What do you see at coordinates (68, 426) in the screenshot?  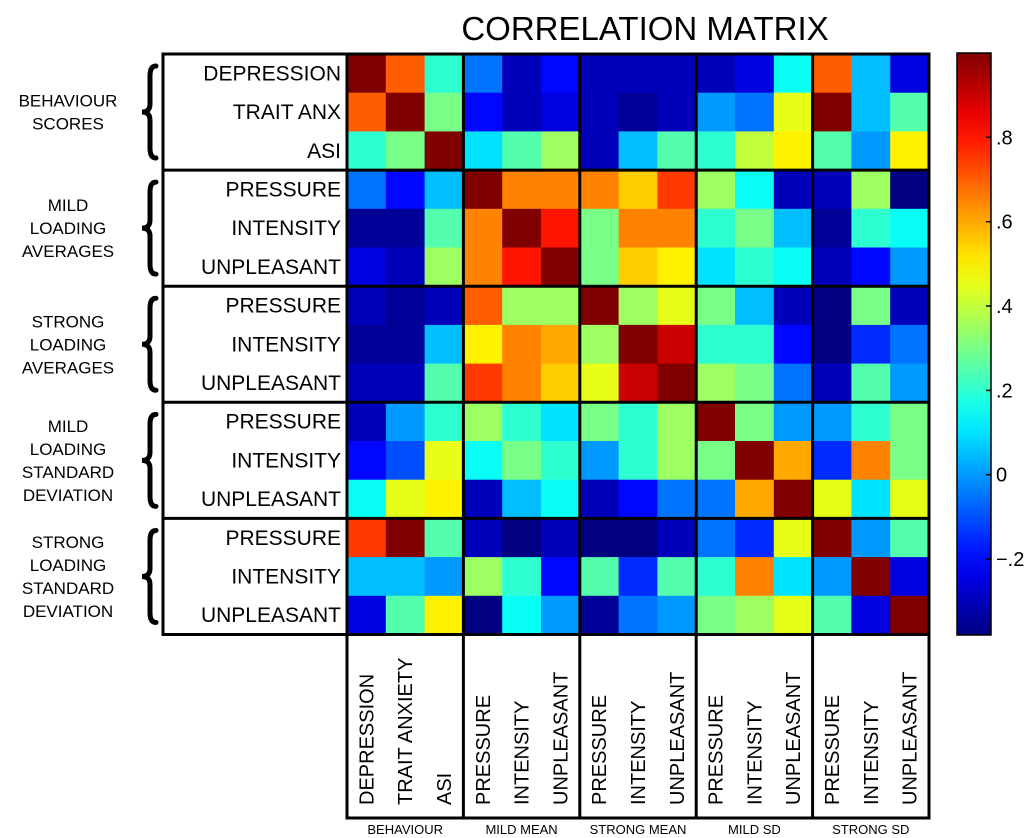 I see `row-group-label: MILD` at bounding box center [68, 426].